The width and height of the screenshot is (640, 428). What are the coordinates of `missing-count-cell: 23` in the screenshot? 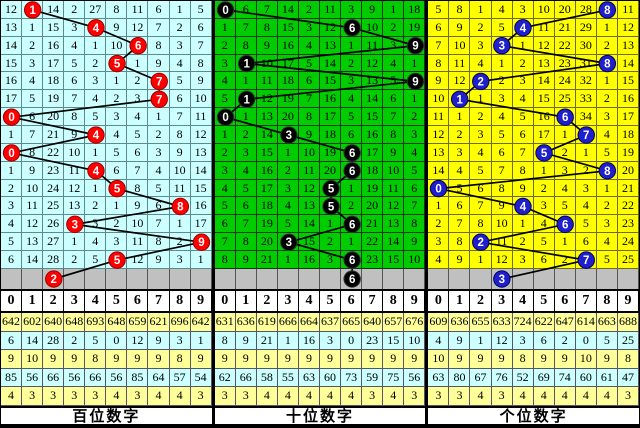 It's located at (373, 260).